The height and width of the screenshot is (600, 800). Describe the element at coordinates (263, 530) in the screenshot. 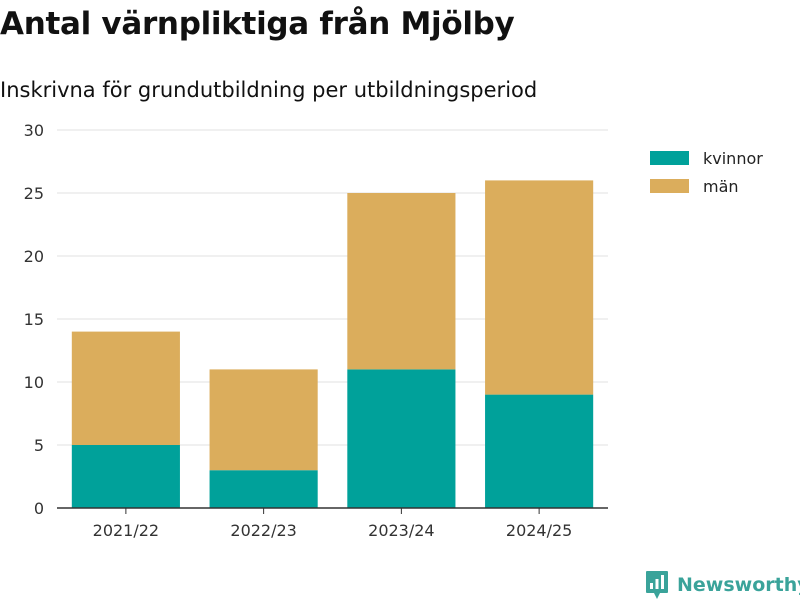

I see `x-tick-label: 2022/23` at that location.